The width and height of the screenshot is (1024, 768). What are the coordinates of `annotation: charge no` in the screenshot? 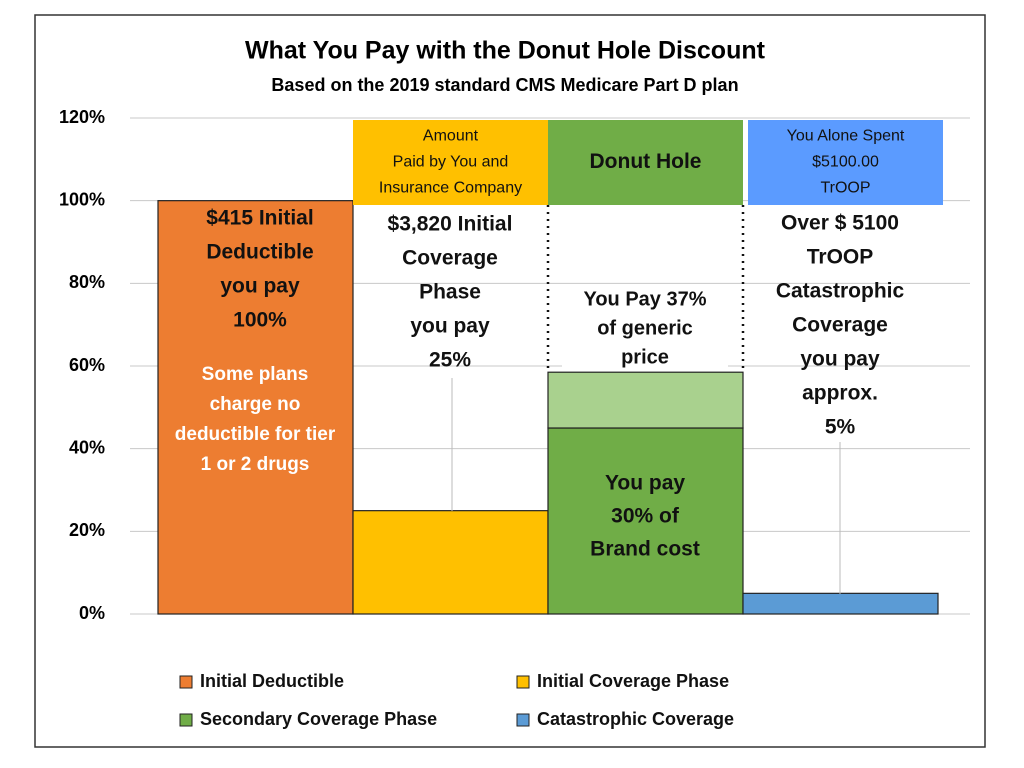 It's located at (255, 404).